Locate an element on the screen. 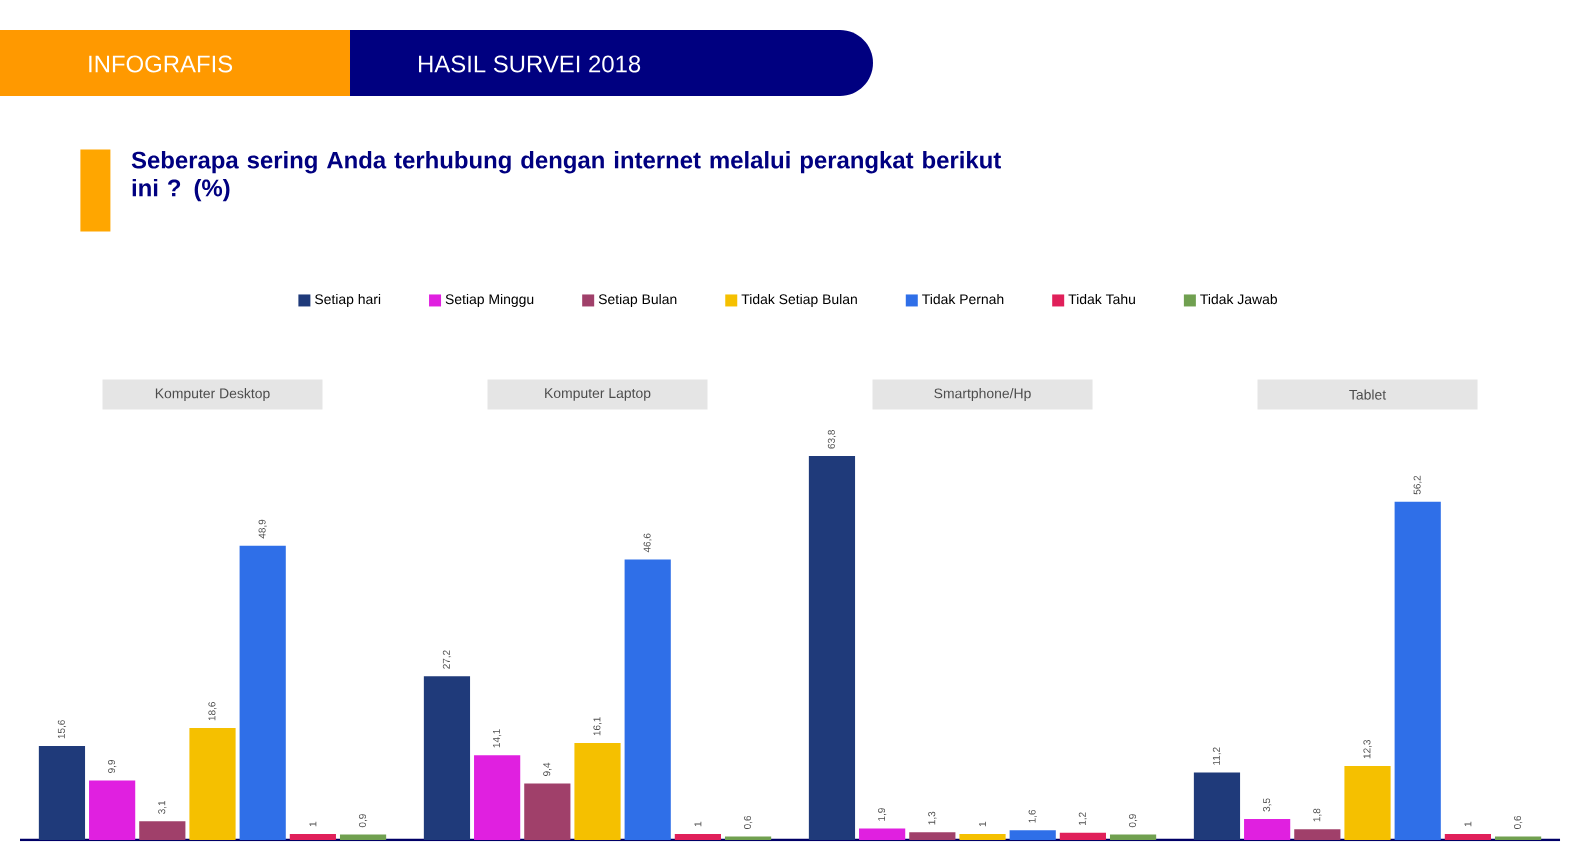  chart-title: Seberapa sering Anda terhubung dengan internet melalui perangkat berikut ini ? (%) is located at coordinates (566, 176).